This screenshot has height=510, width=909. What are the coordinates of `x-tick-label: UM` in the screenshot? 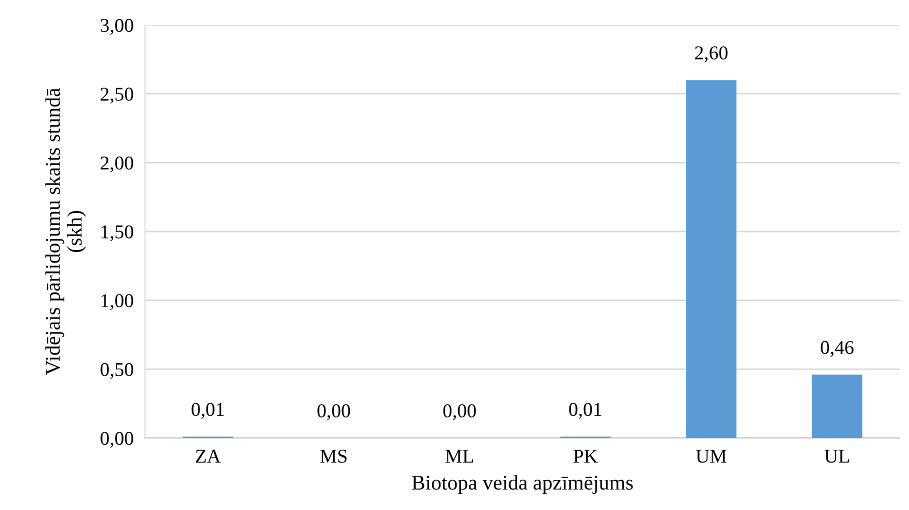 It's located at (711, 456).